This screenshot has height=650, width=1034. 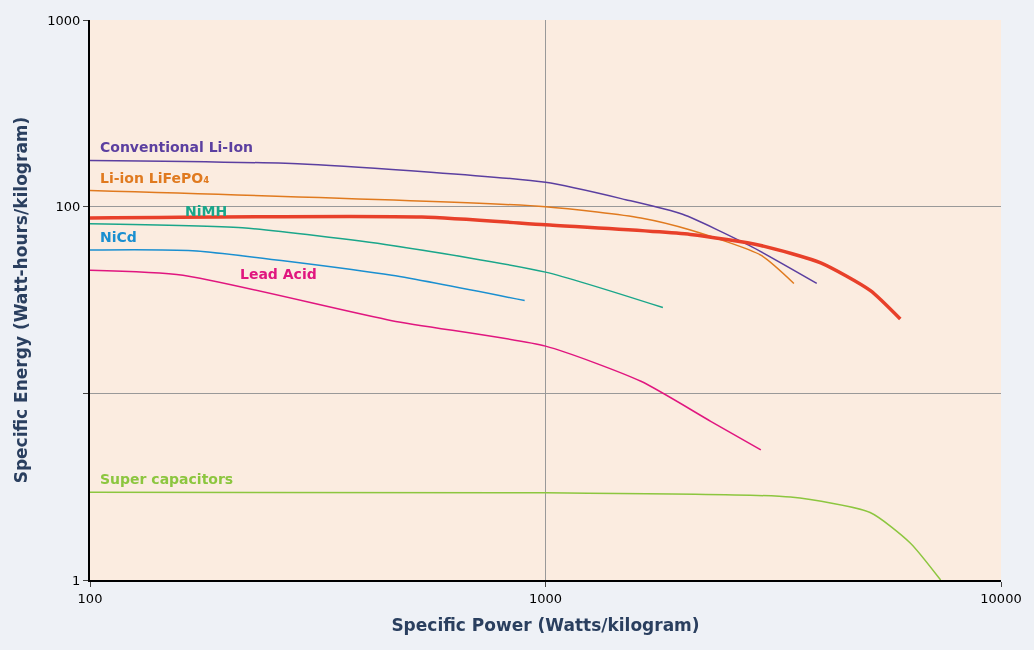 What do you see at coordinates (76, 580) in the screenshot?
I see `y-tick-label: 1` at bounding box center [76, 580].